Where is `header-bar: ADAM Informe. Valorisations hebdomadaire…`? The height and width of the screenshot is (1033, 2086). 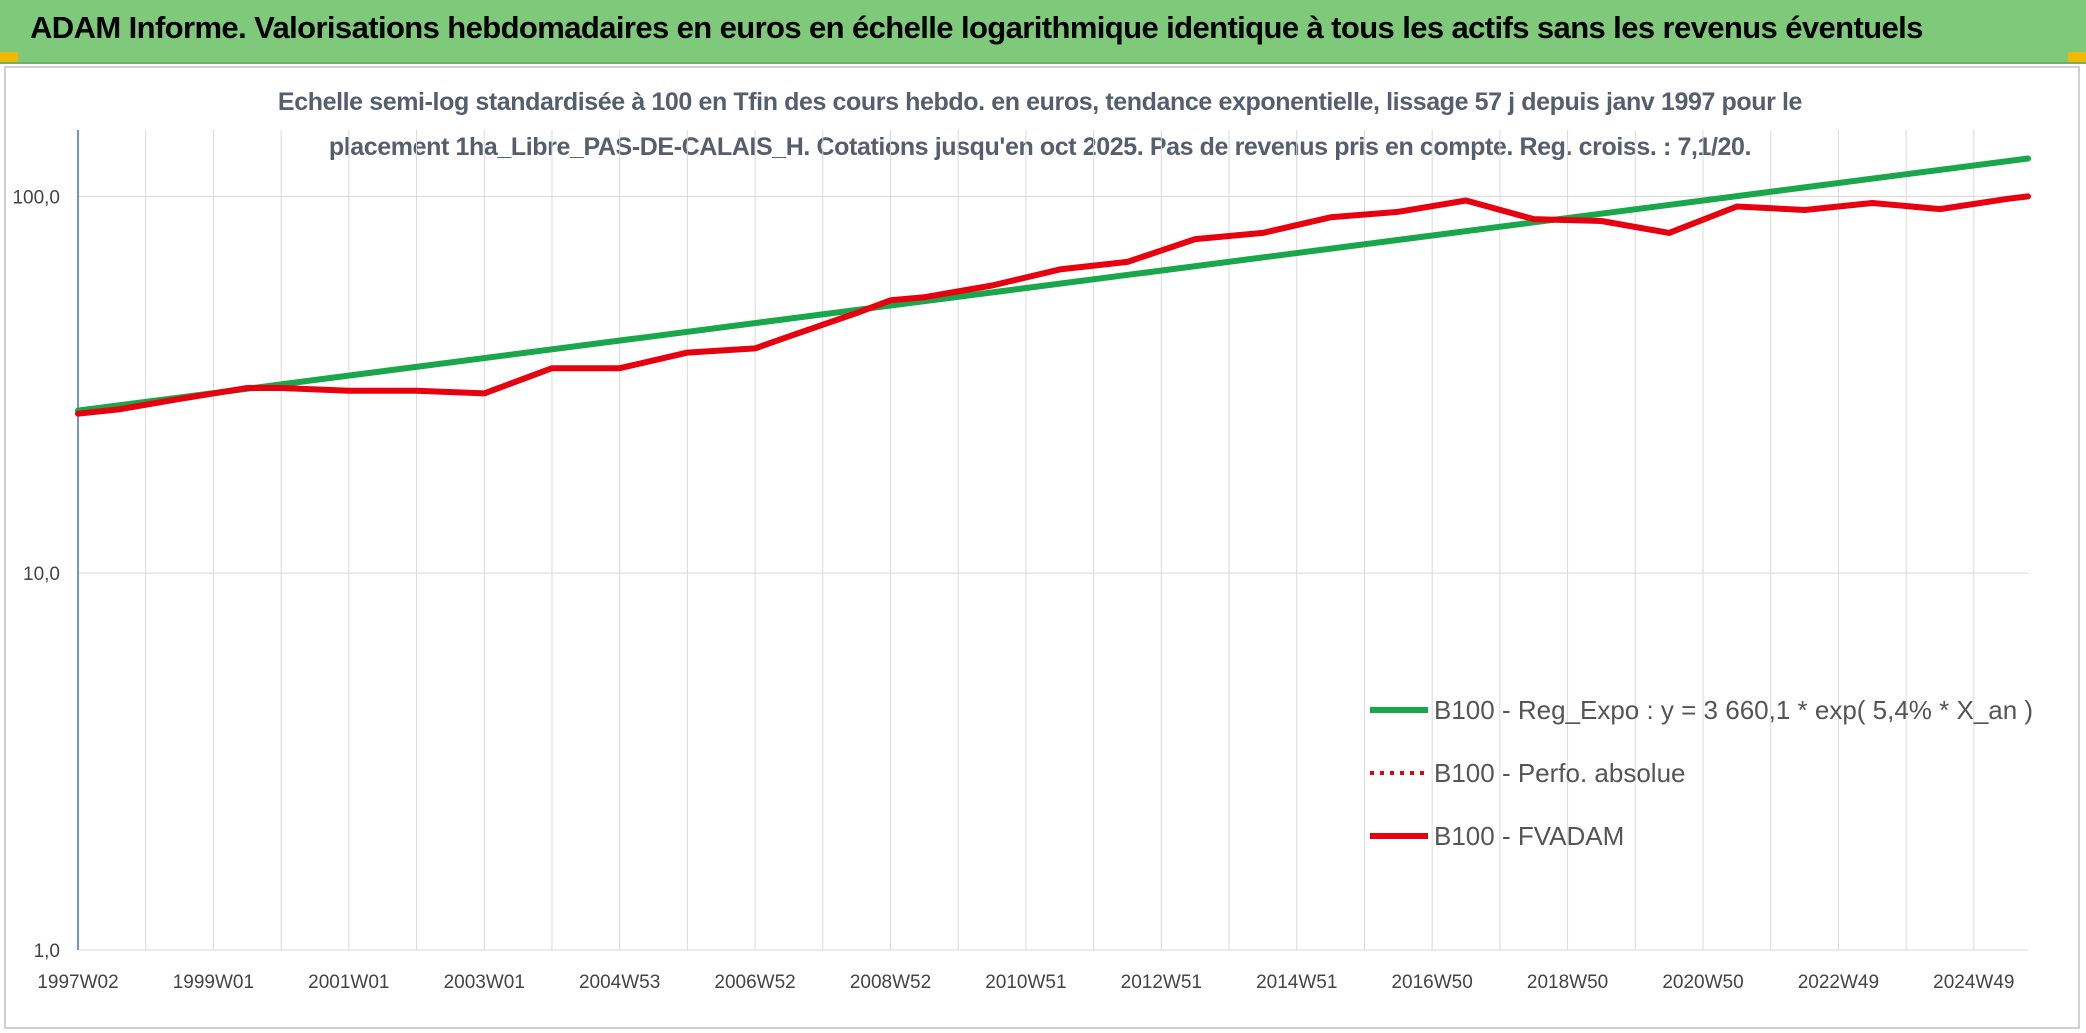
header-bar: ADAM Informe. Valorisations hebdomadaire… is located at coordinates (1043, 32).